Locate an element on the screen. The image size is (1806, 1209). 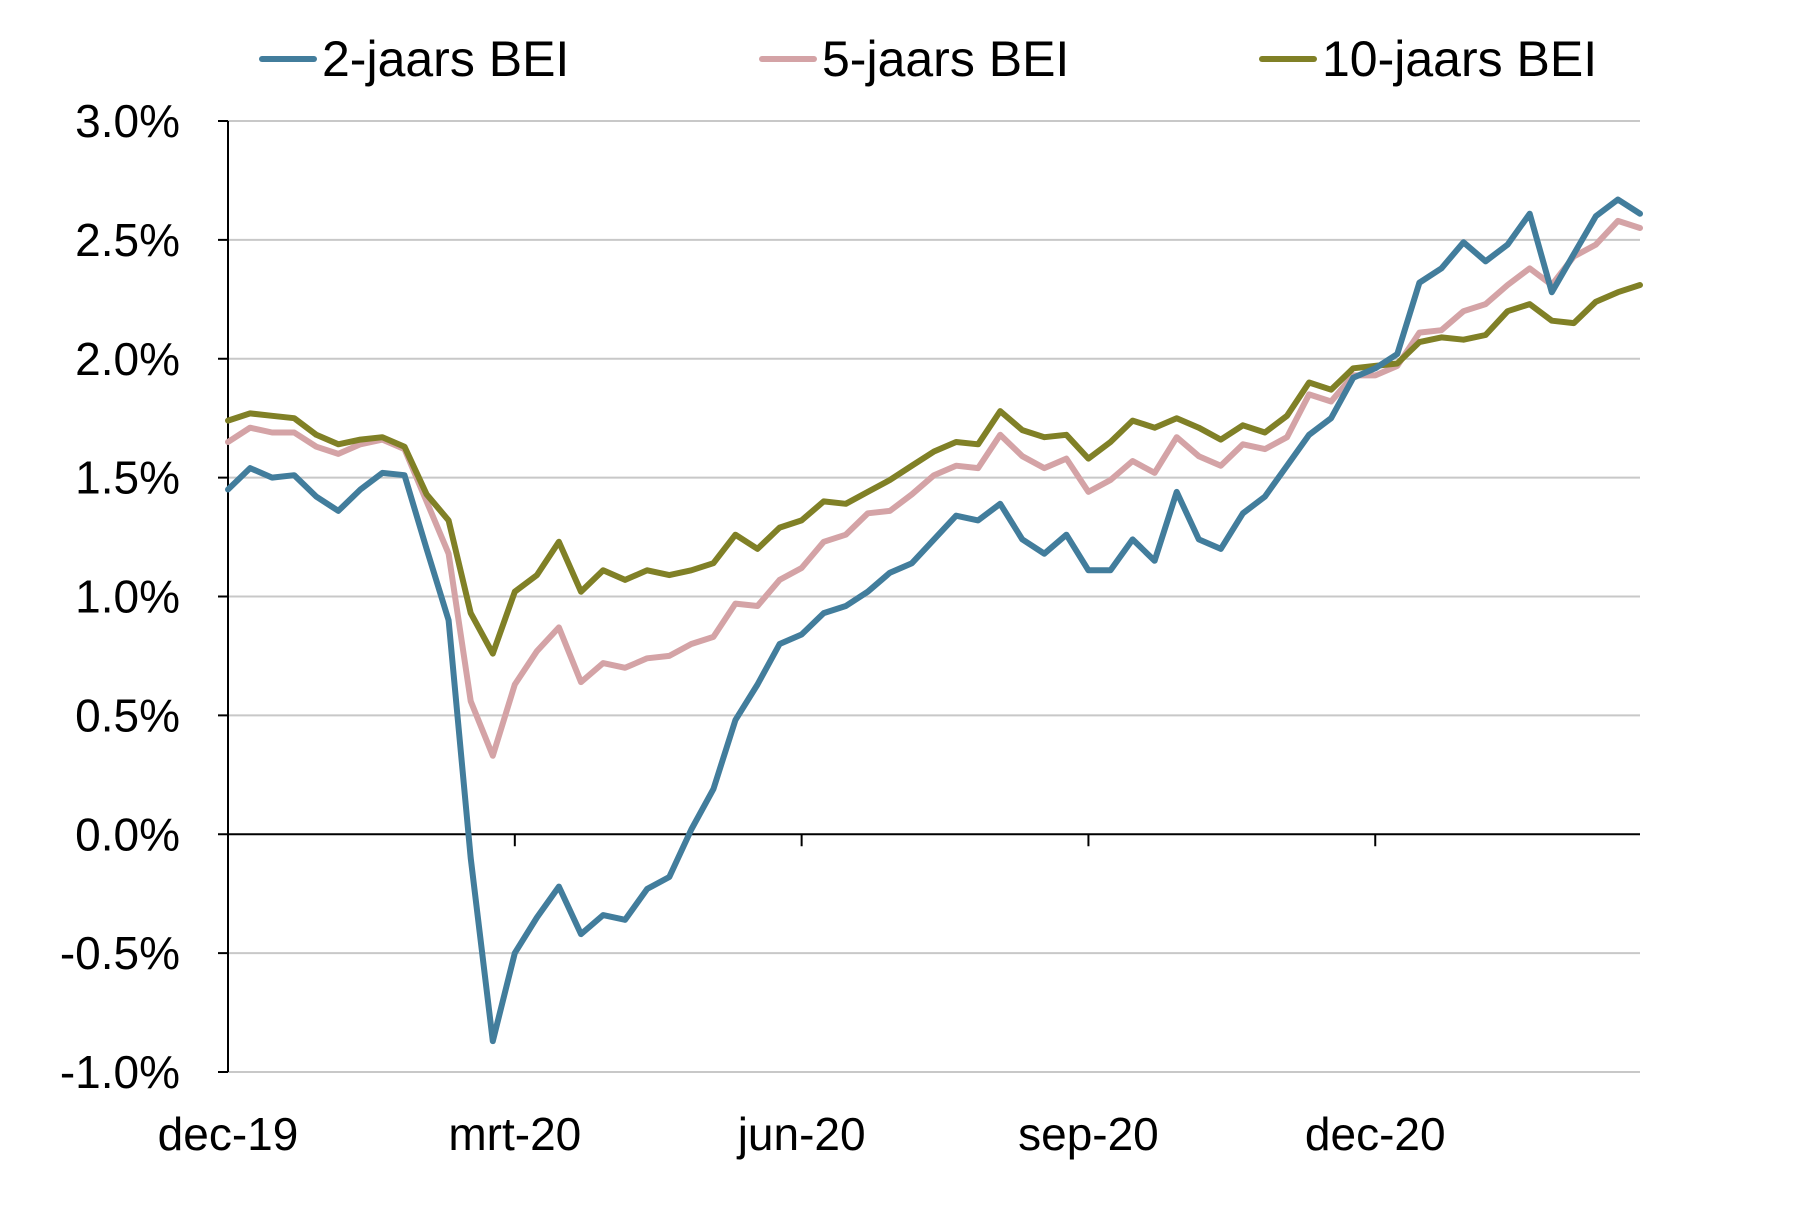
y-tick-label: 0.0% is located at coordinates (127, 834).